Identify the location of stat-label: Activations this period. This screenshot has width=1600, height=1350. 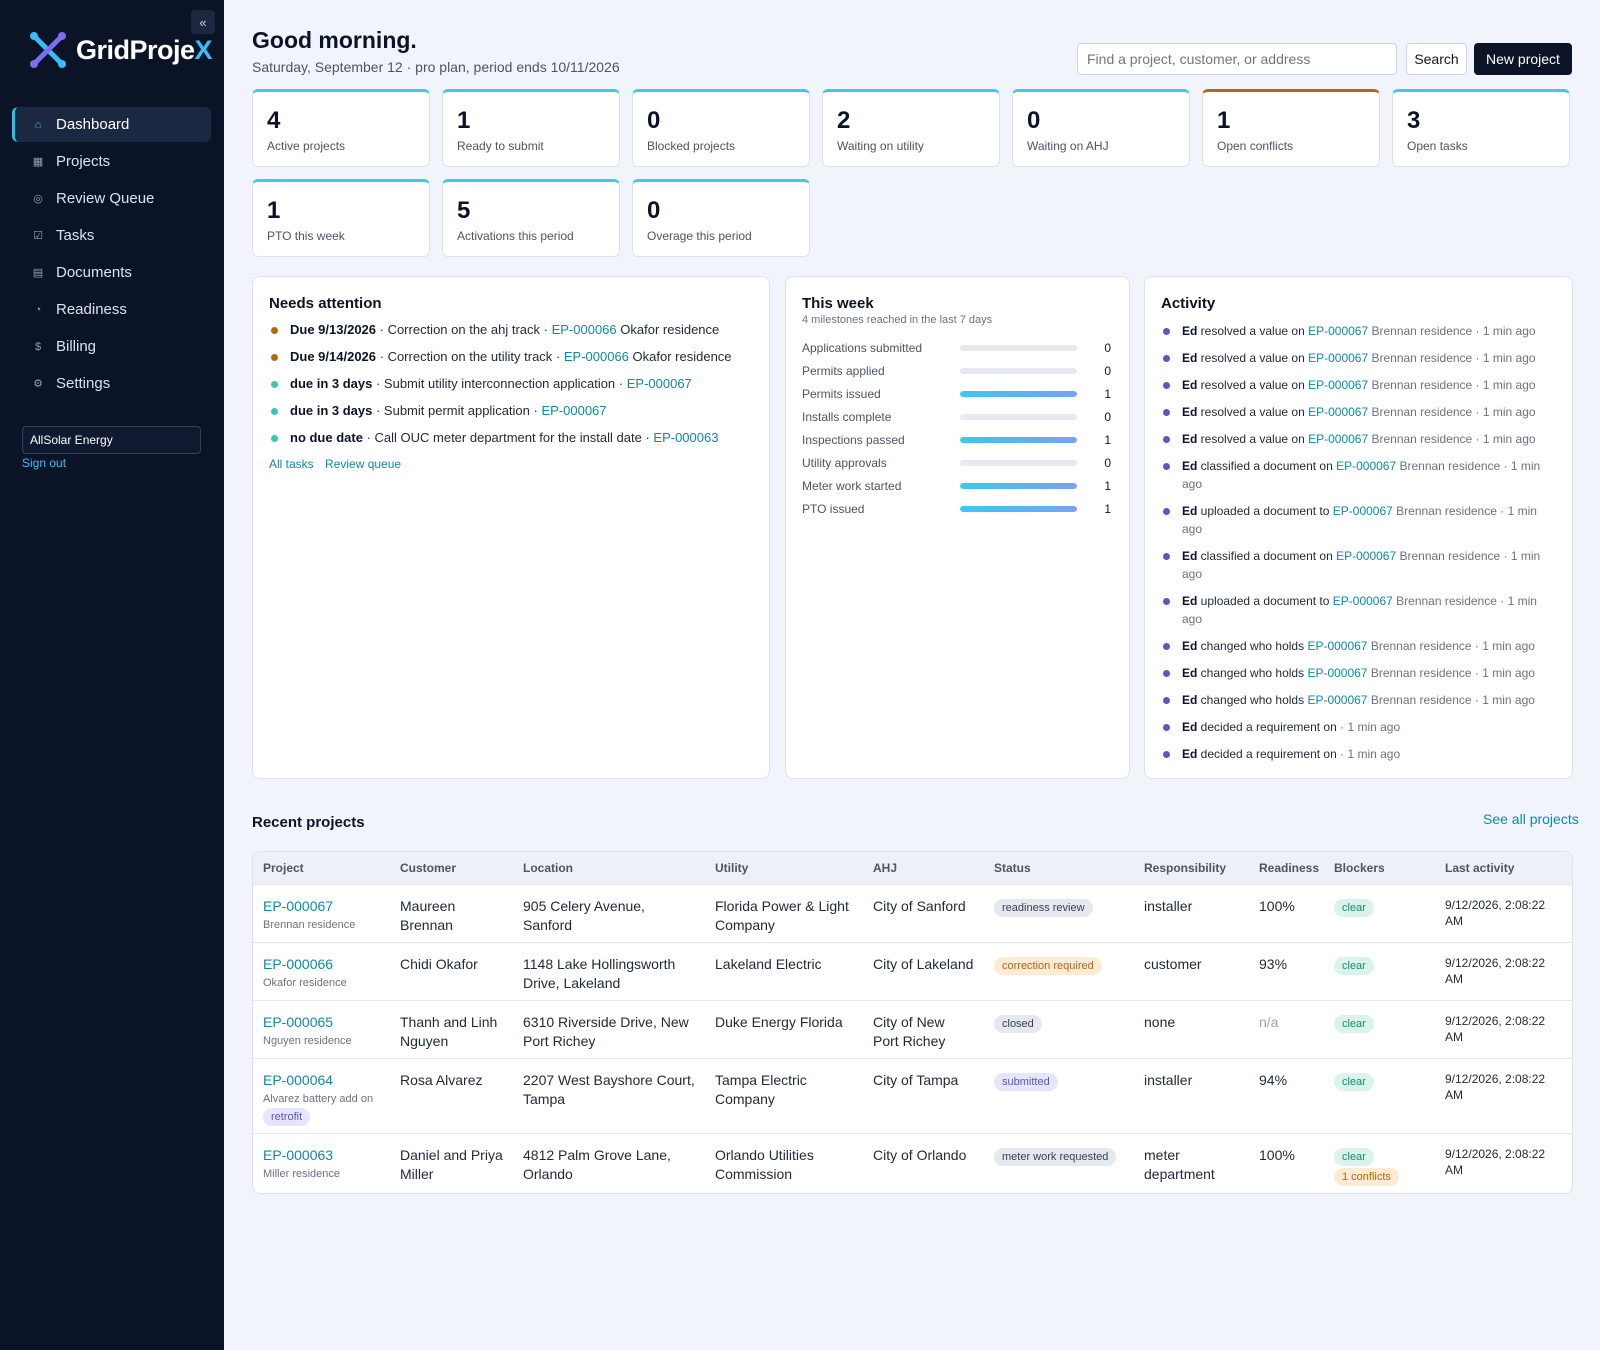
(515, 236).